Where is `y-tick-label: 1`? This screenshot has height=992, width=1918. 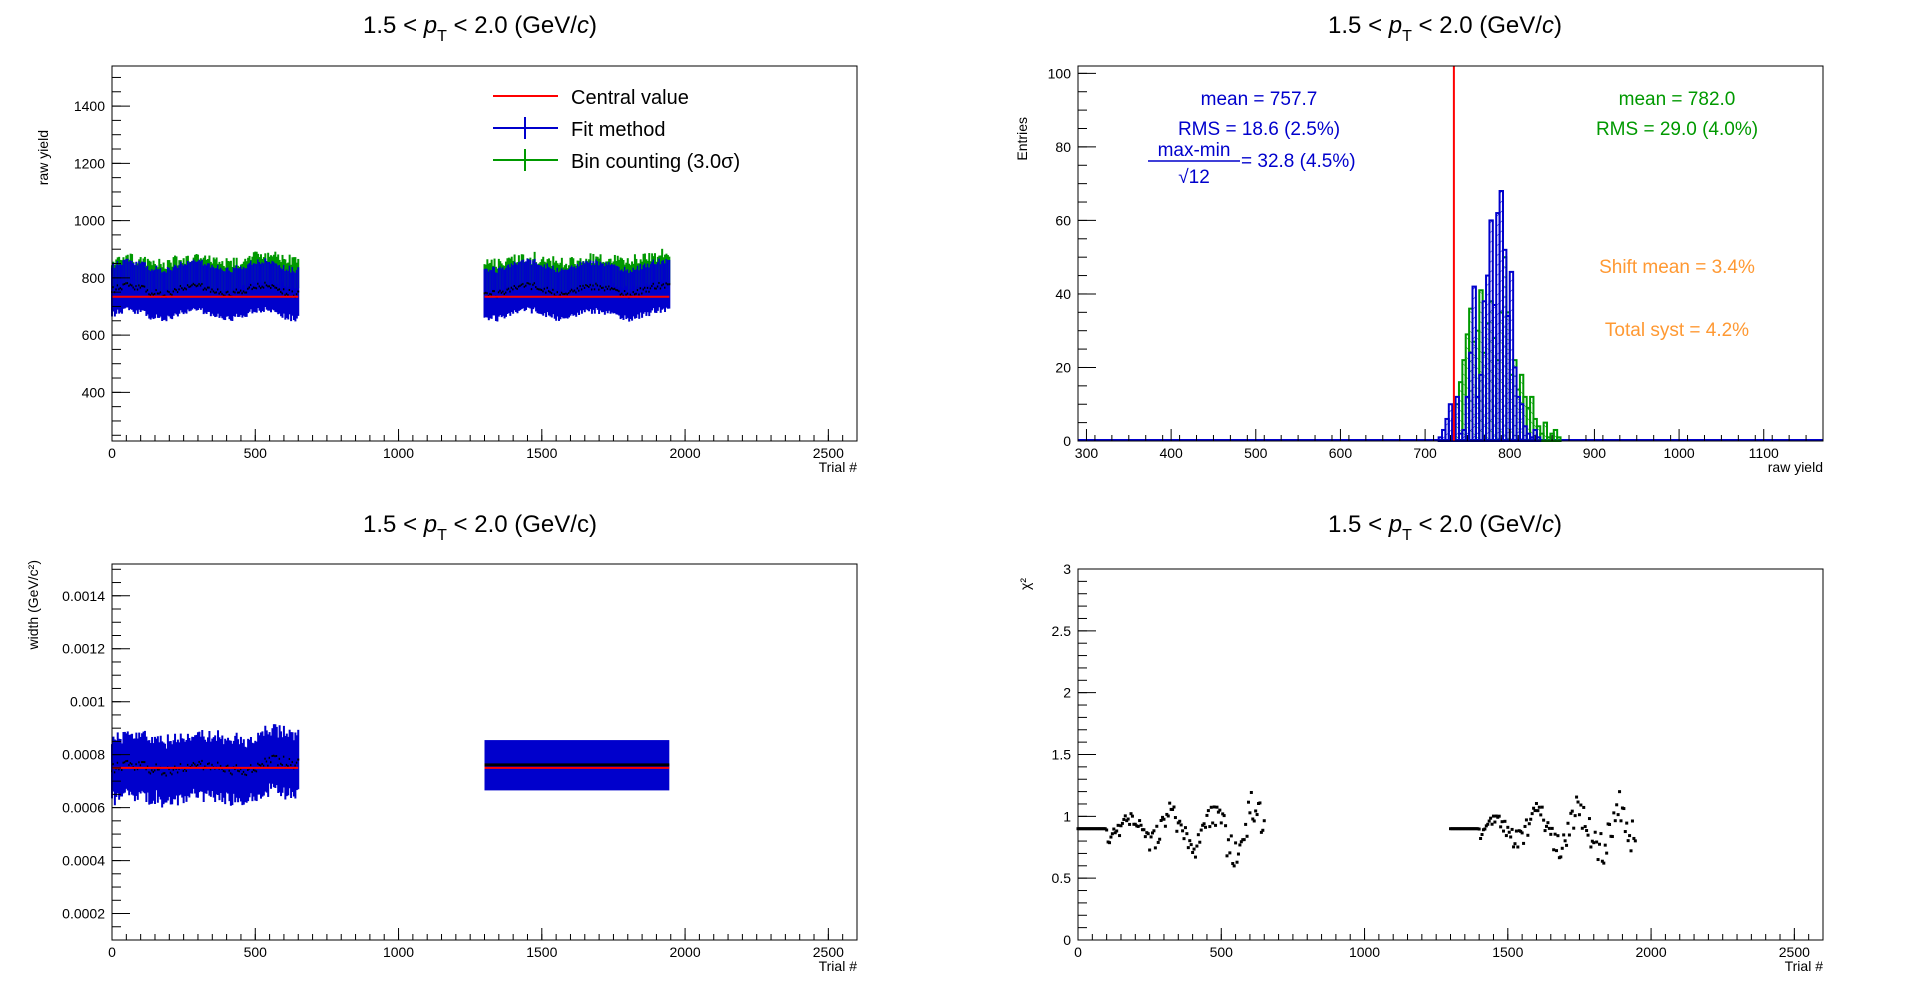 y-tick-label: 1 is located at coordinates (1067, 816).